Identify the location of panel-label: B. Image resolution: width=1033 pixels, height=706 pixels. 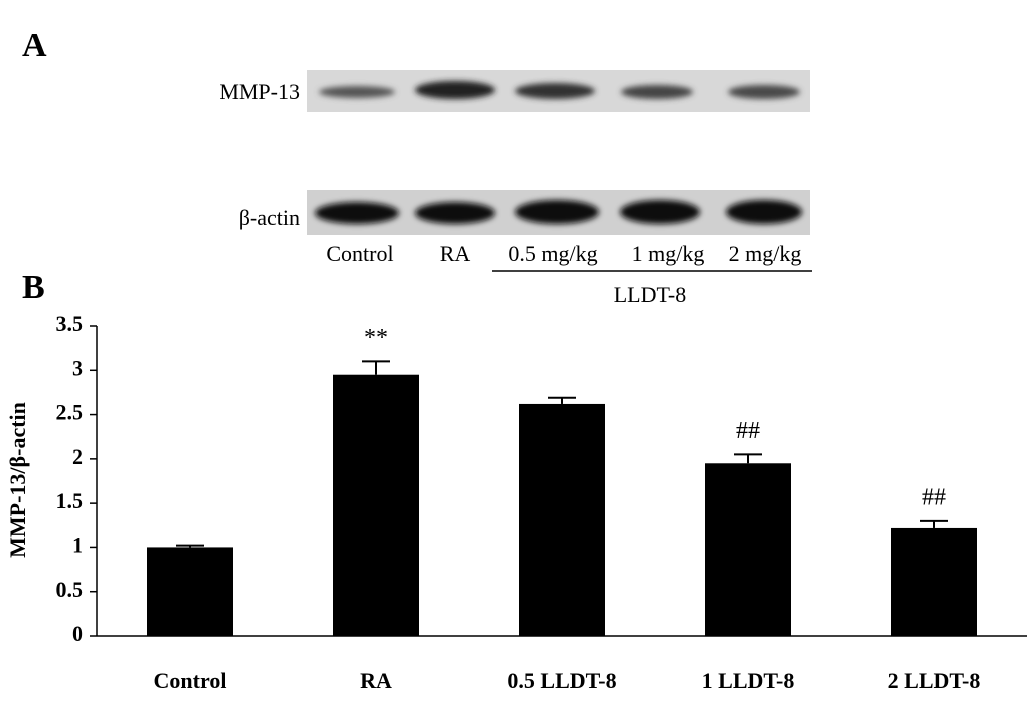
(33, 287).